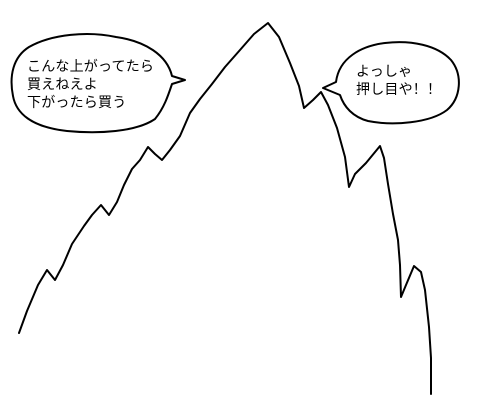 The height and width of the screenshot is (408, 480). What do you see at coordinates (399, 81) in the screenshot?
I see `right-speech-text: よっしゃ 押し目や！！` at bounding box center [399, 81].